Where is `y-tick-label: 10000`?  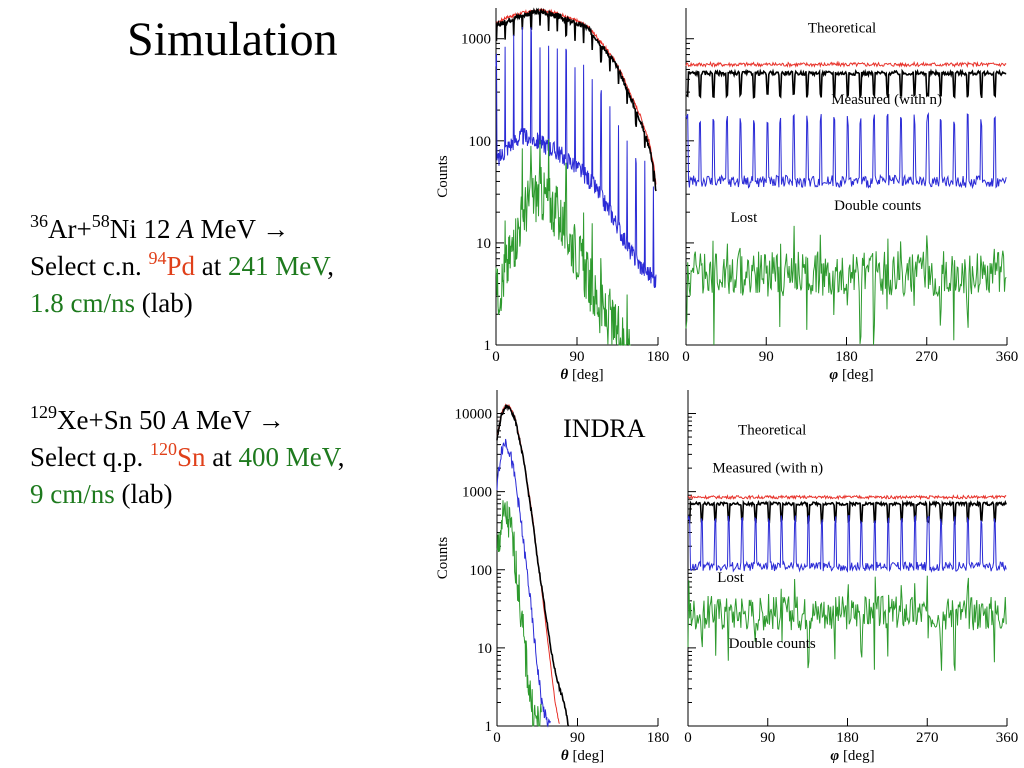
y-tick-label: 10000 is located at coordinates (474, 415).